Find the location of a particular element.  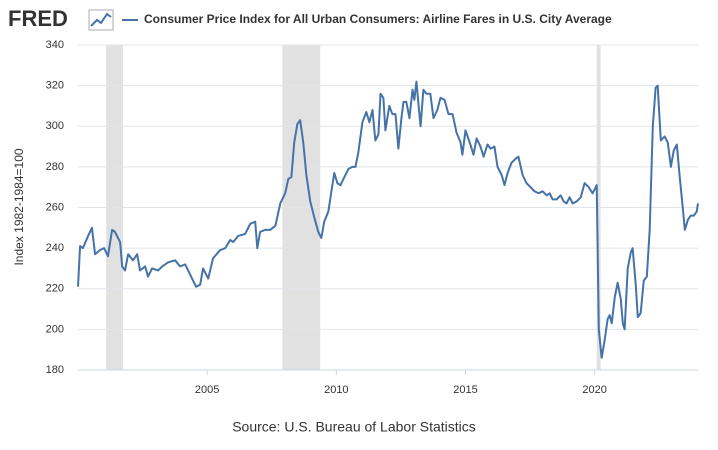

y-tick-label: 180 is located at coordinates (55, 370).